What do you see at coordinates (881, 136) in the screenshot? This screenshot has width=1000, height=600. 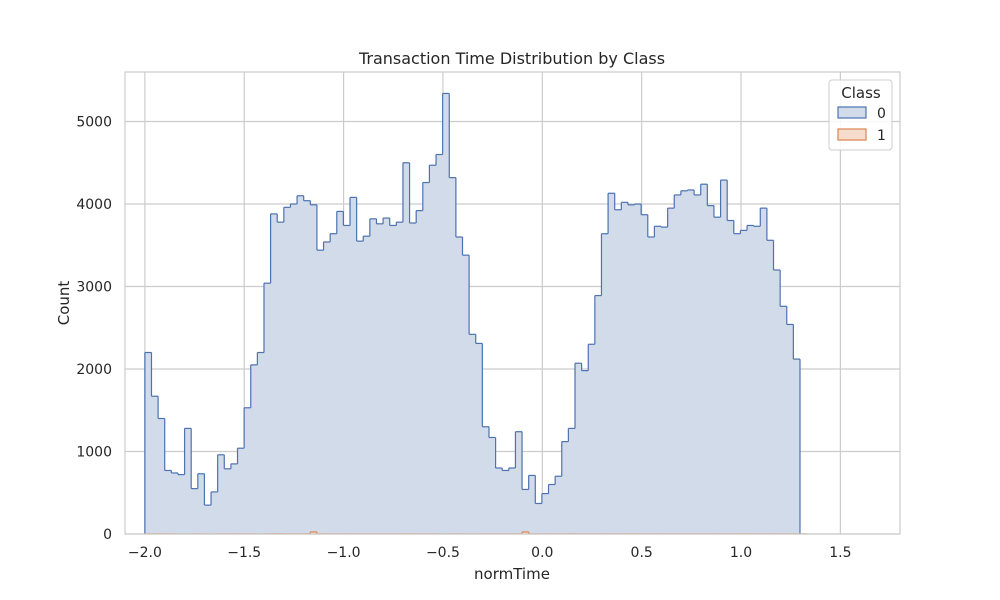 I see `legend-label-class-1: 1` at bounding box center [881, 136].